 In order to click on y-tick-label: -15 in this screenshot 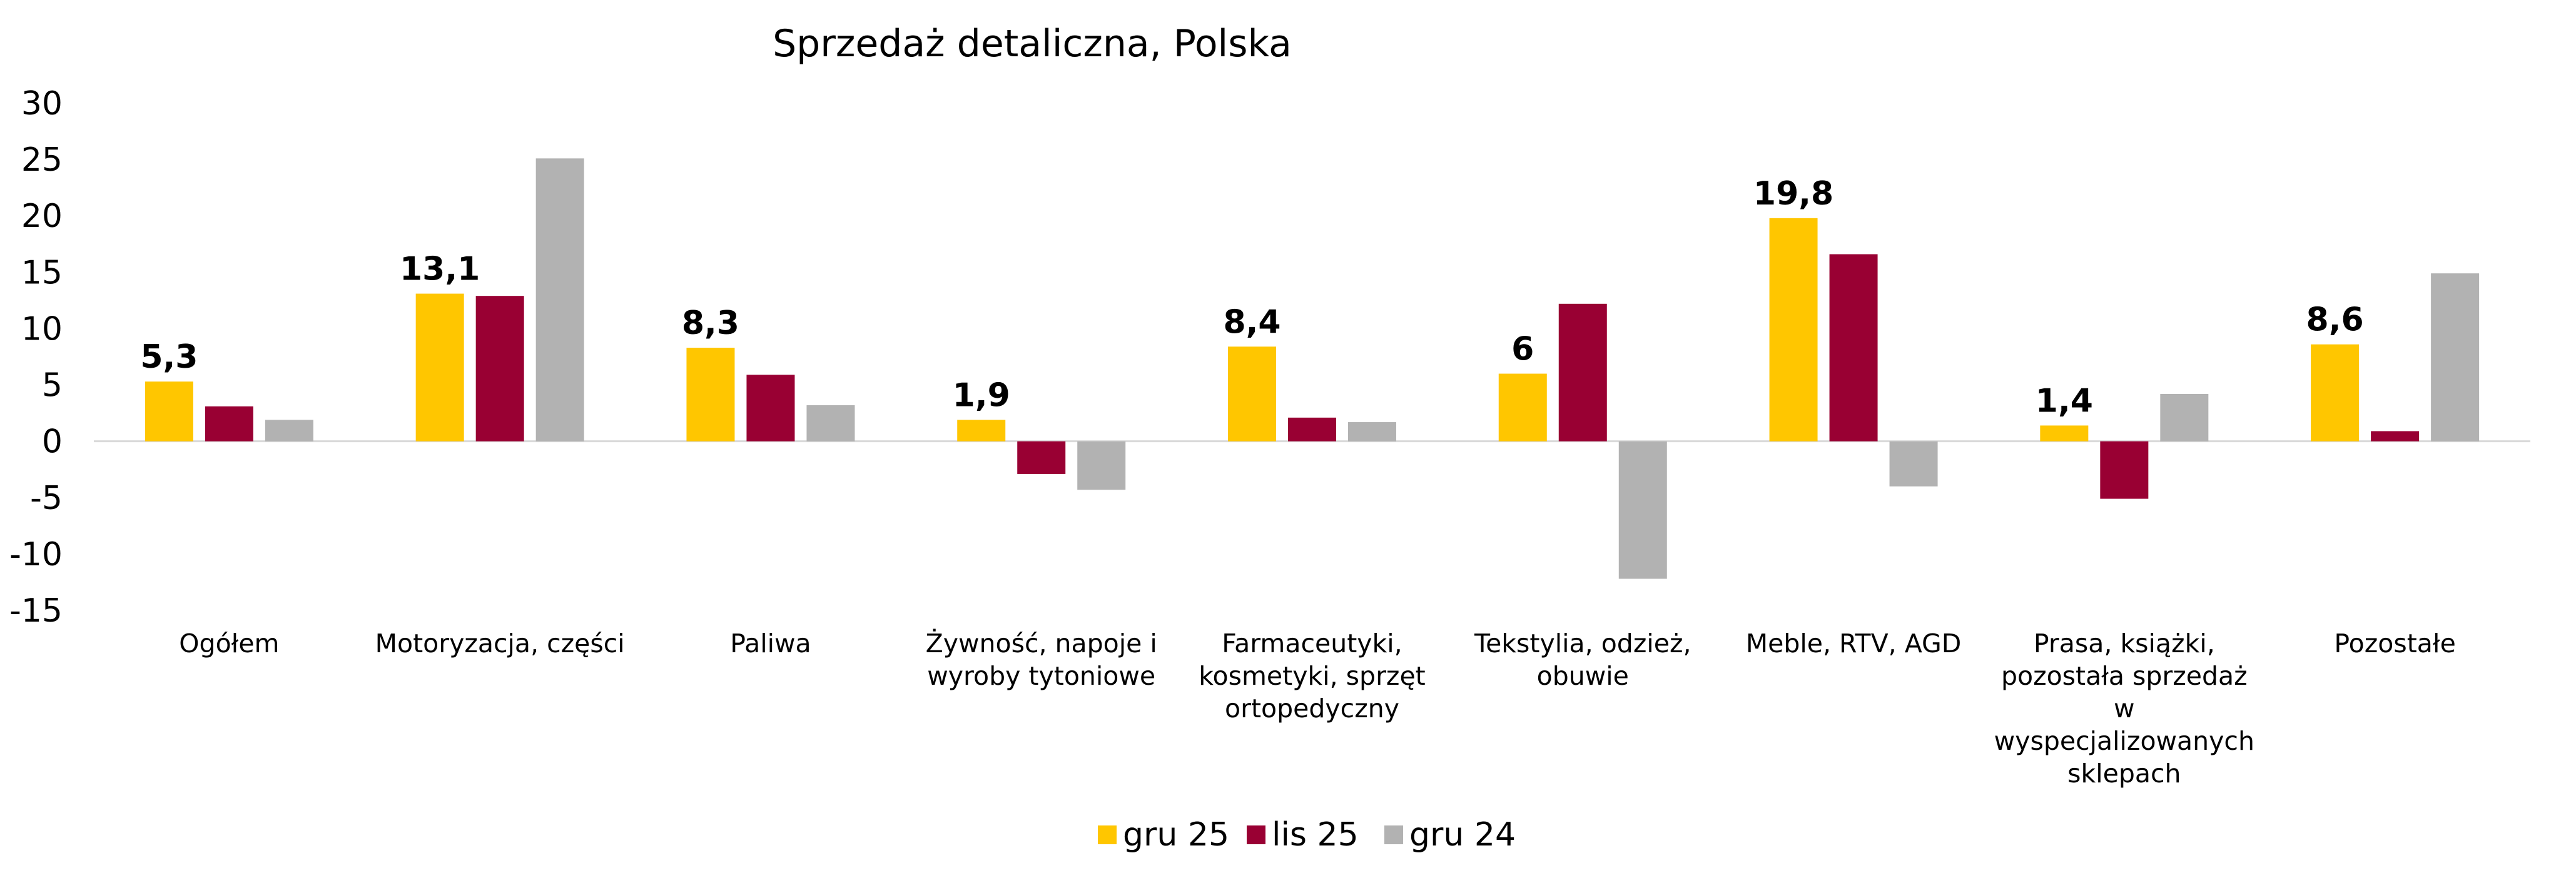, I will do `click(36, 611)`.